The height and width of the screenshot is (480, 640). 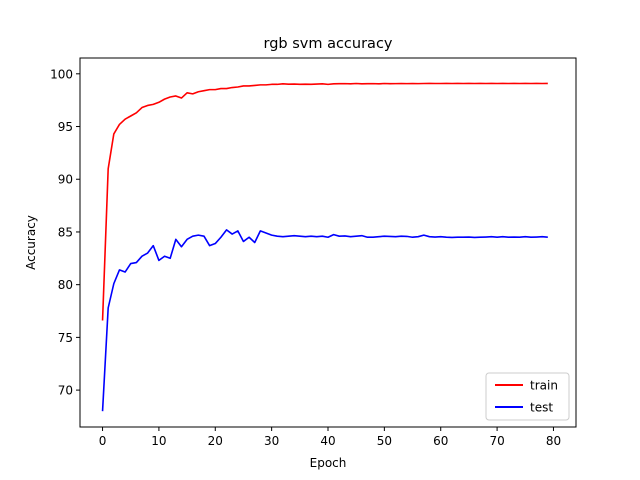 I want to click on x-axis-label: Epoch, so click(x=328, y=463).